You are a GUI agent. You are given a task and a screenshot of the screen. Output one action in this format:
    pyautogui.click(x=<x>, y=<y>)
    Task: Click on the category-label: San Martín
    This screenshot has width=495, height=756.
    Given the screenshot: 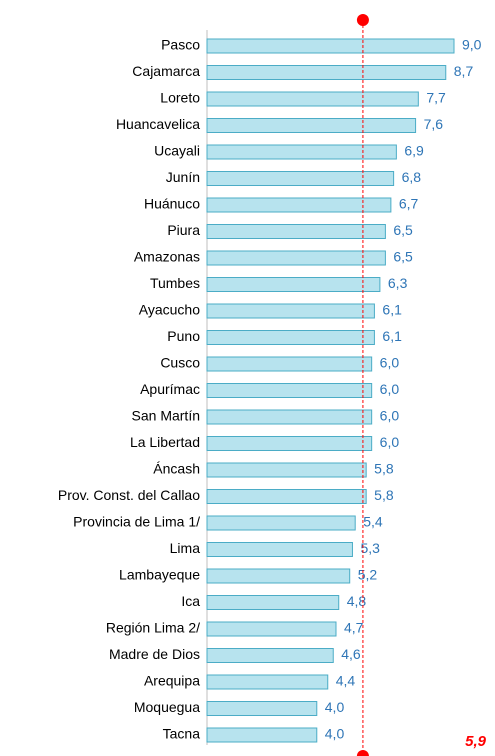 What is the action you would take?
    pyautogui.click(x=166, y=416)
    